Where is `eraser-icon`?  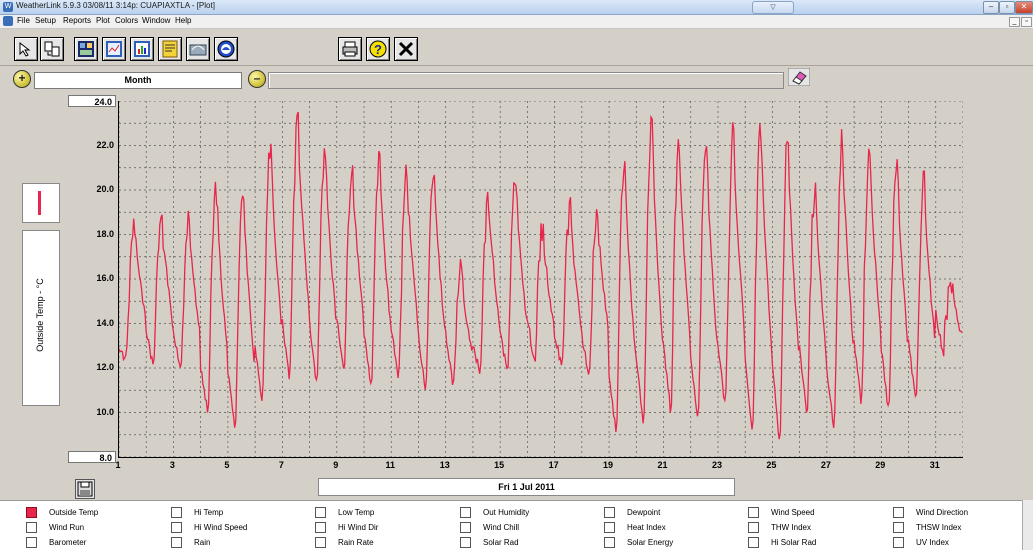
eraser-icon is located at coordinates (799, 77).